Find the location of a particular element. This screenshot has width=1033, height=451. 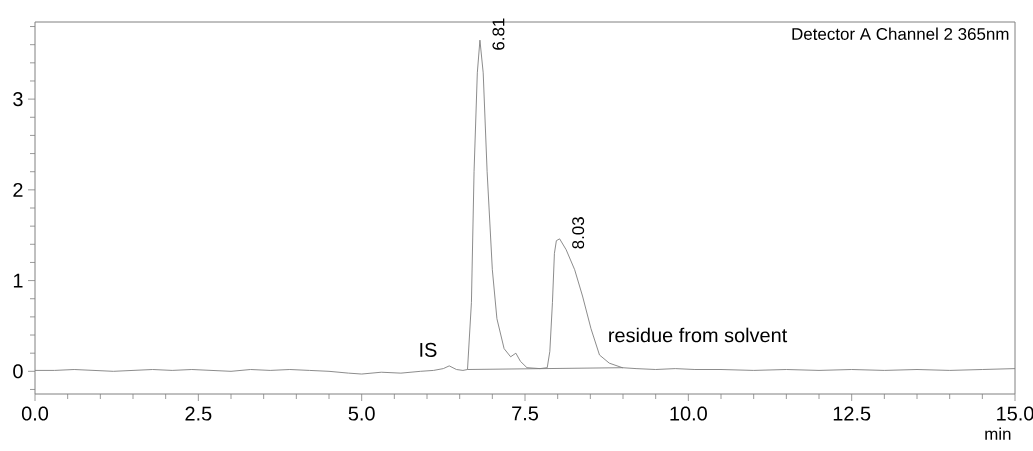

x-tick-label: 5.0 is located at coordinates (361, 413).